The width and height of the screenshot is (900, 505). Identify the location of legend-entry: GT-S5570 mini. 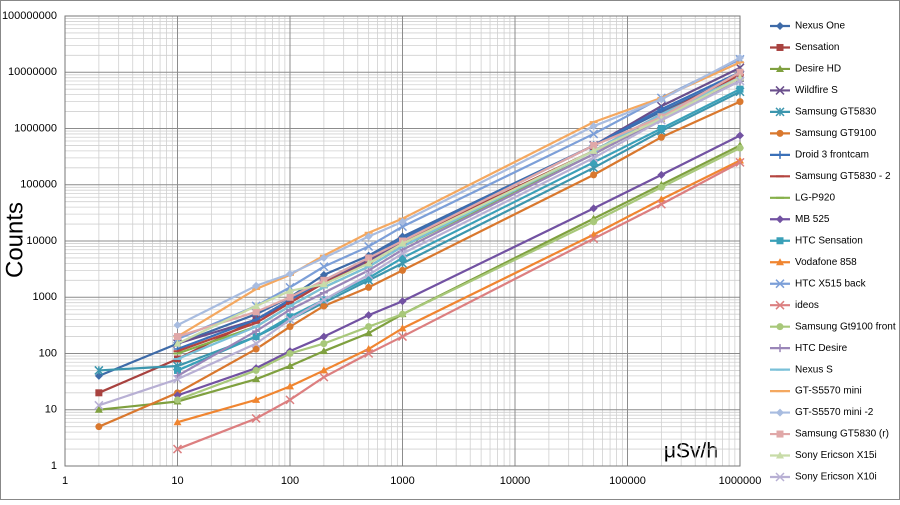
(816, 391).